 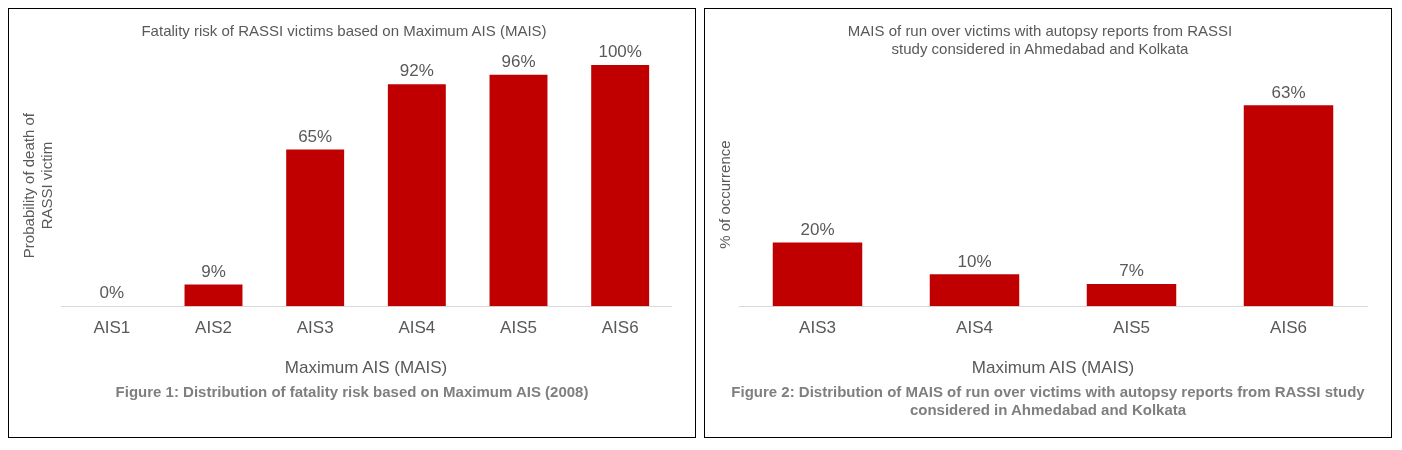 What do you see at coordinates (725, 194) in the screenshot?
I see `y-axis-title: % of occurrence` at bounding box center [725, 194].